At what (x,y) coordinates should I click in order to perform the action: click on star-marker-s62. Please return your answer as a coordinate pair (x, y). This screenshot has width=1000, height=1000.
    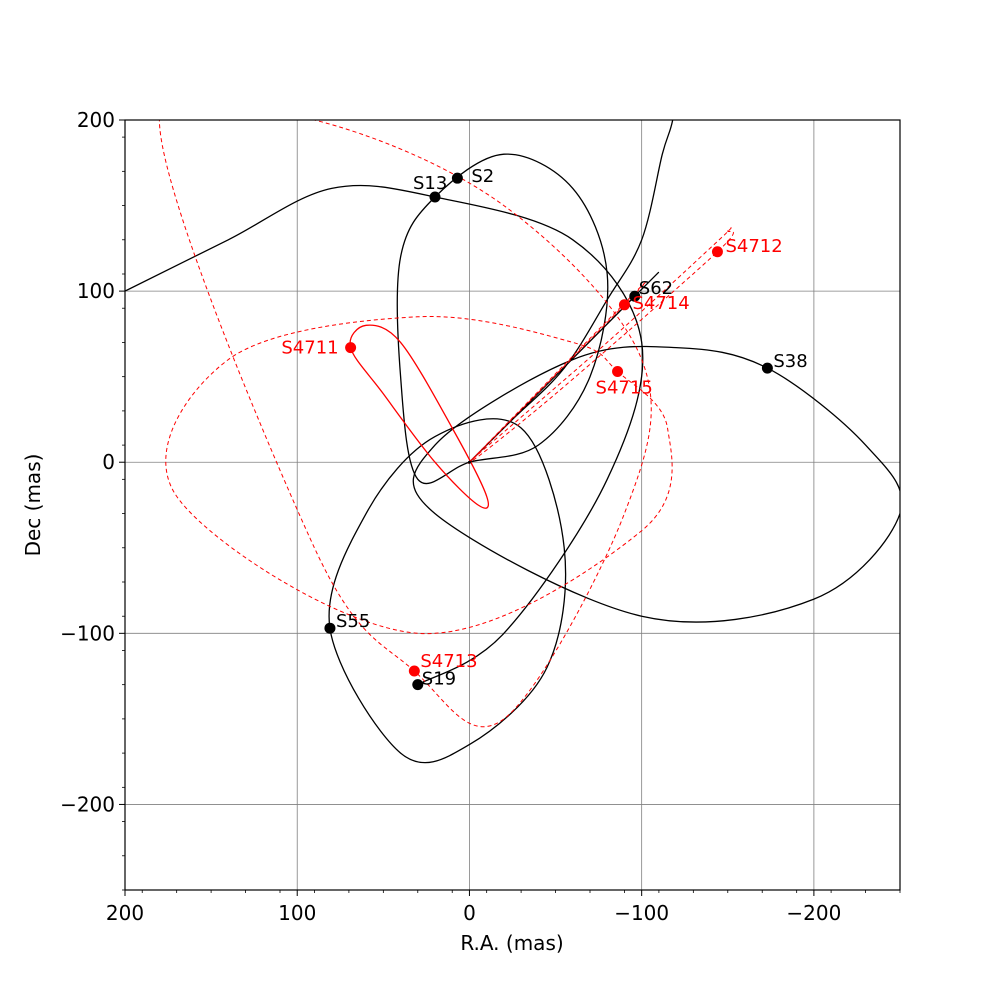
    Looking at the image, I should click on (635, 296).